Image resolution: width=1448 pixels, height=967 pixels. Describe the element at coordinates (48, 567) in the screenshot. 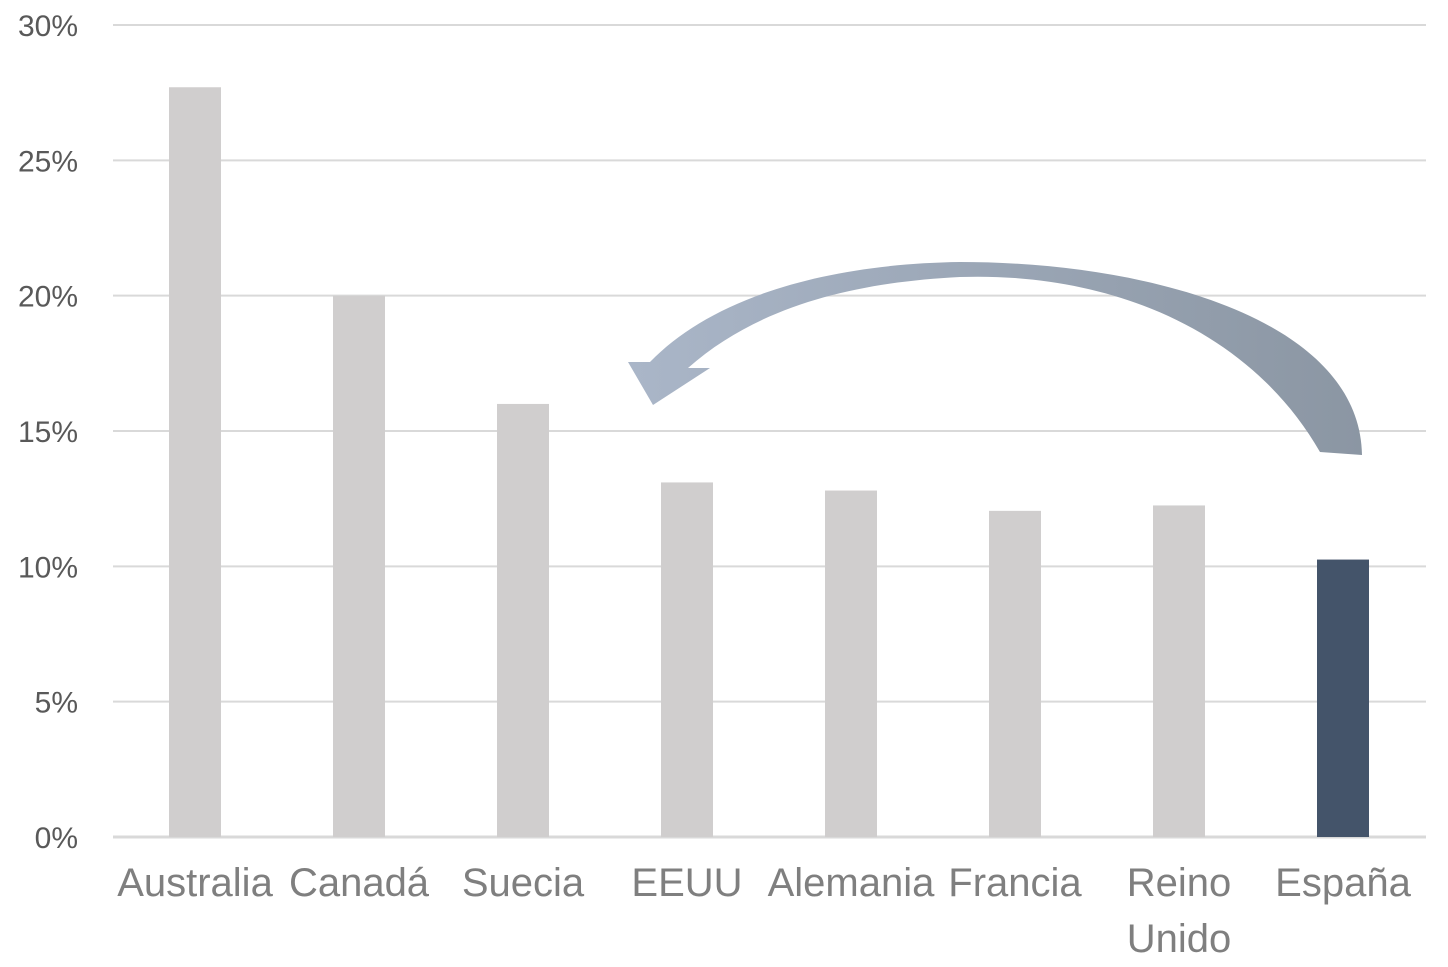

I see `y-tick-label: 10%` at that location.